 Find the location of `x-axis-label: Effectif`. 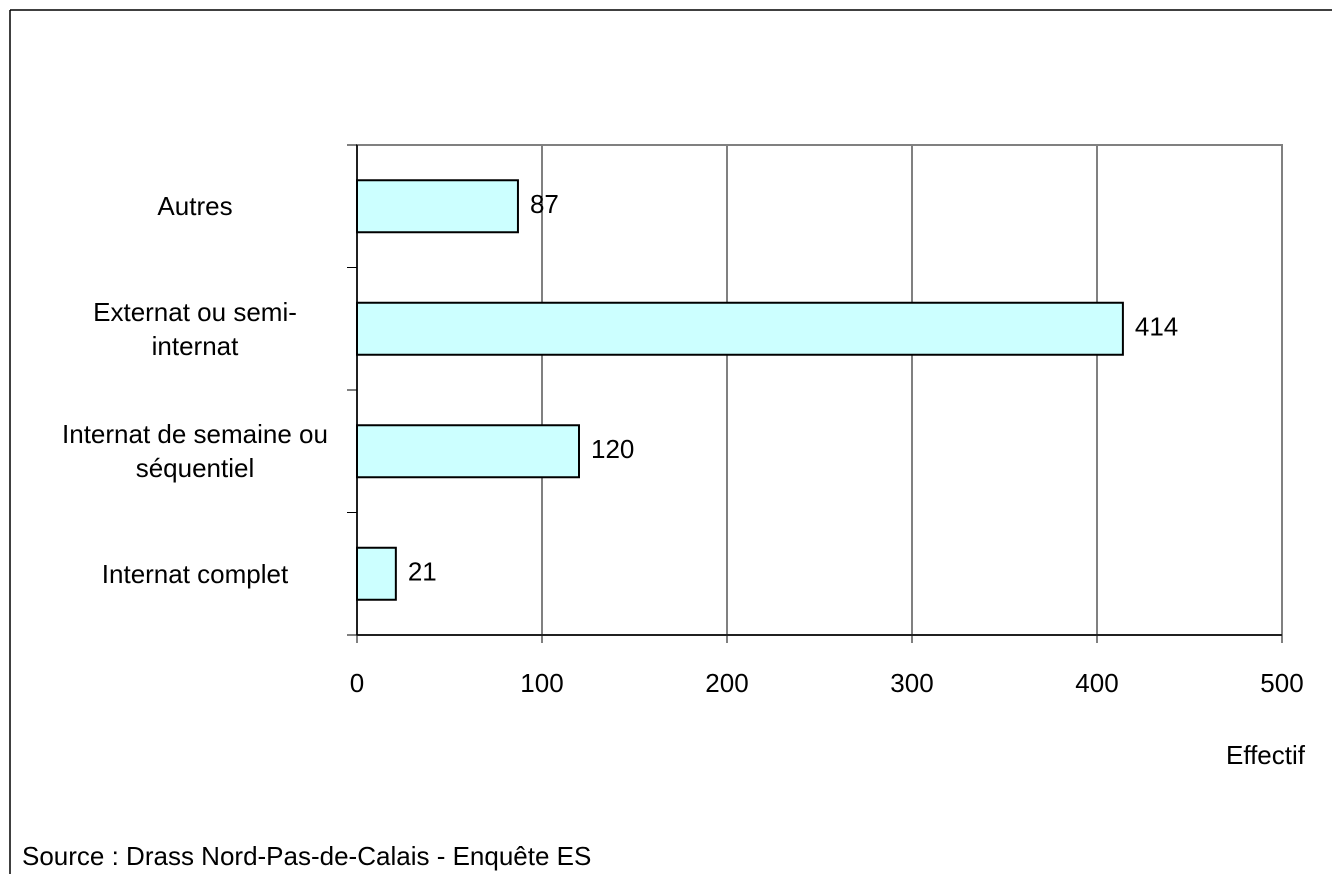

x-axis-label: Effectif is located at coordinates (1266, 755).